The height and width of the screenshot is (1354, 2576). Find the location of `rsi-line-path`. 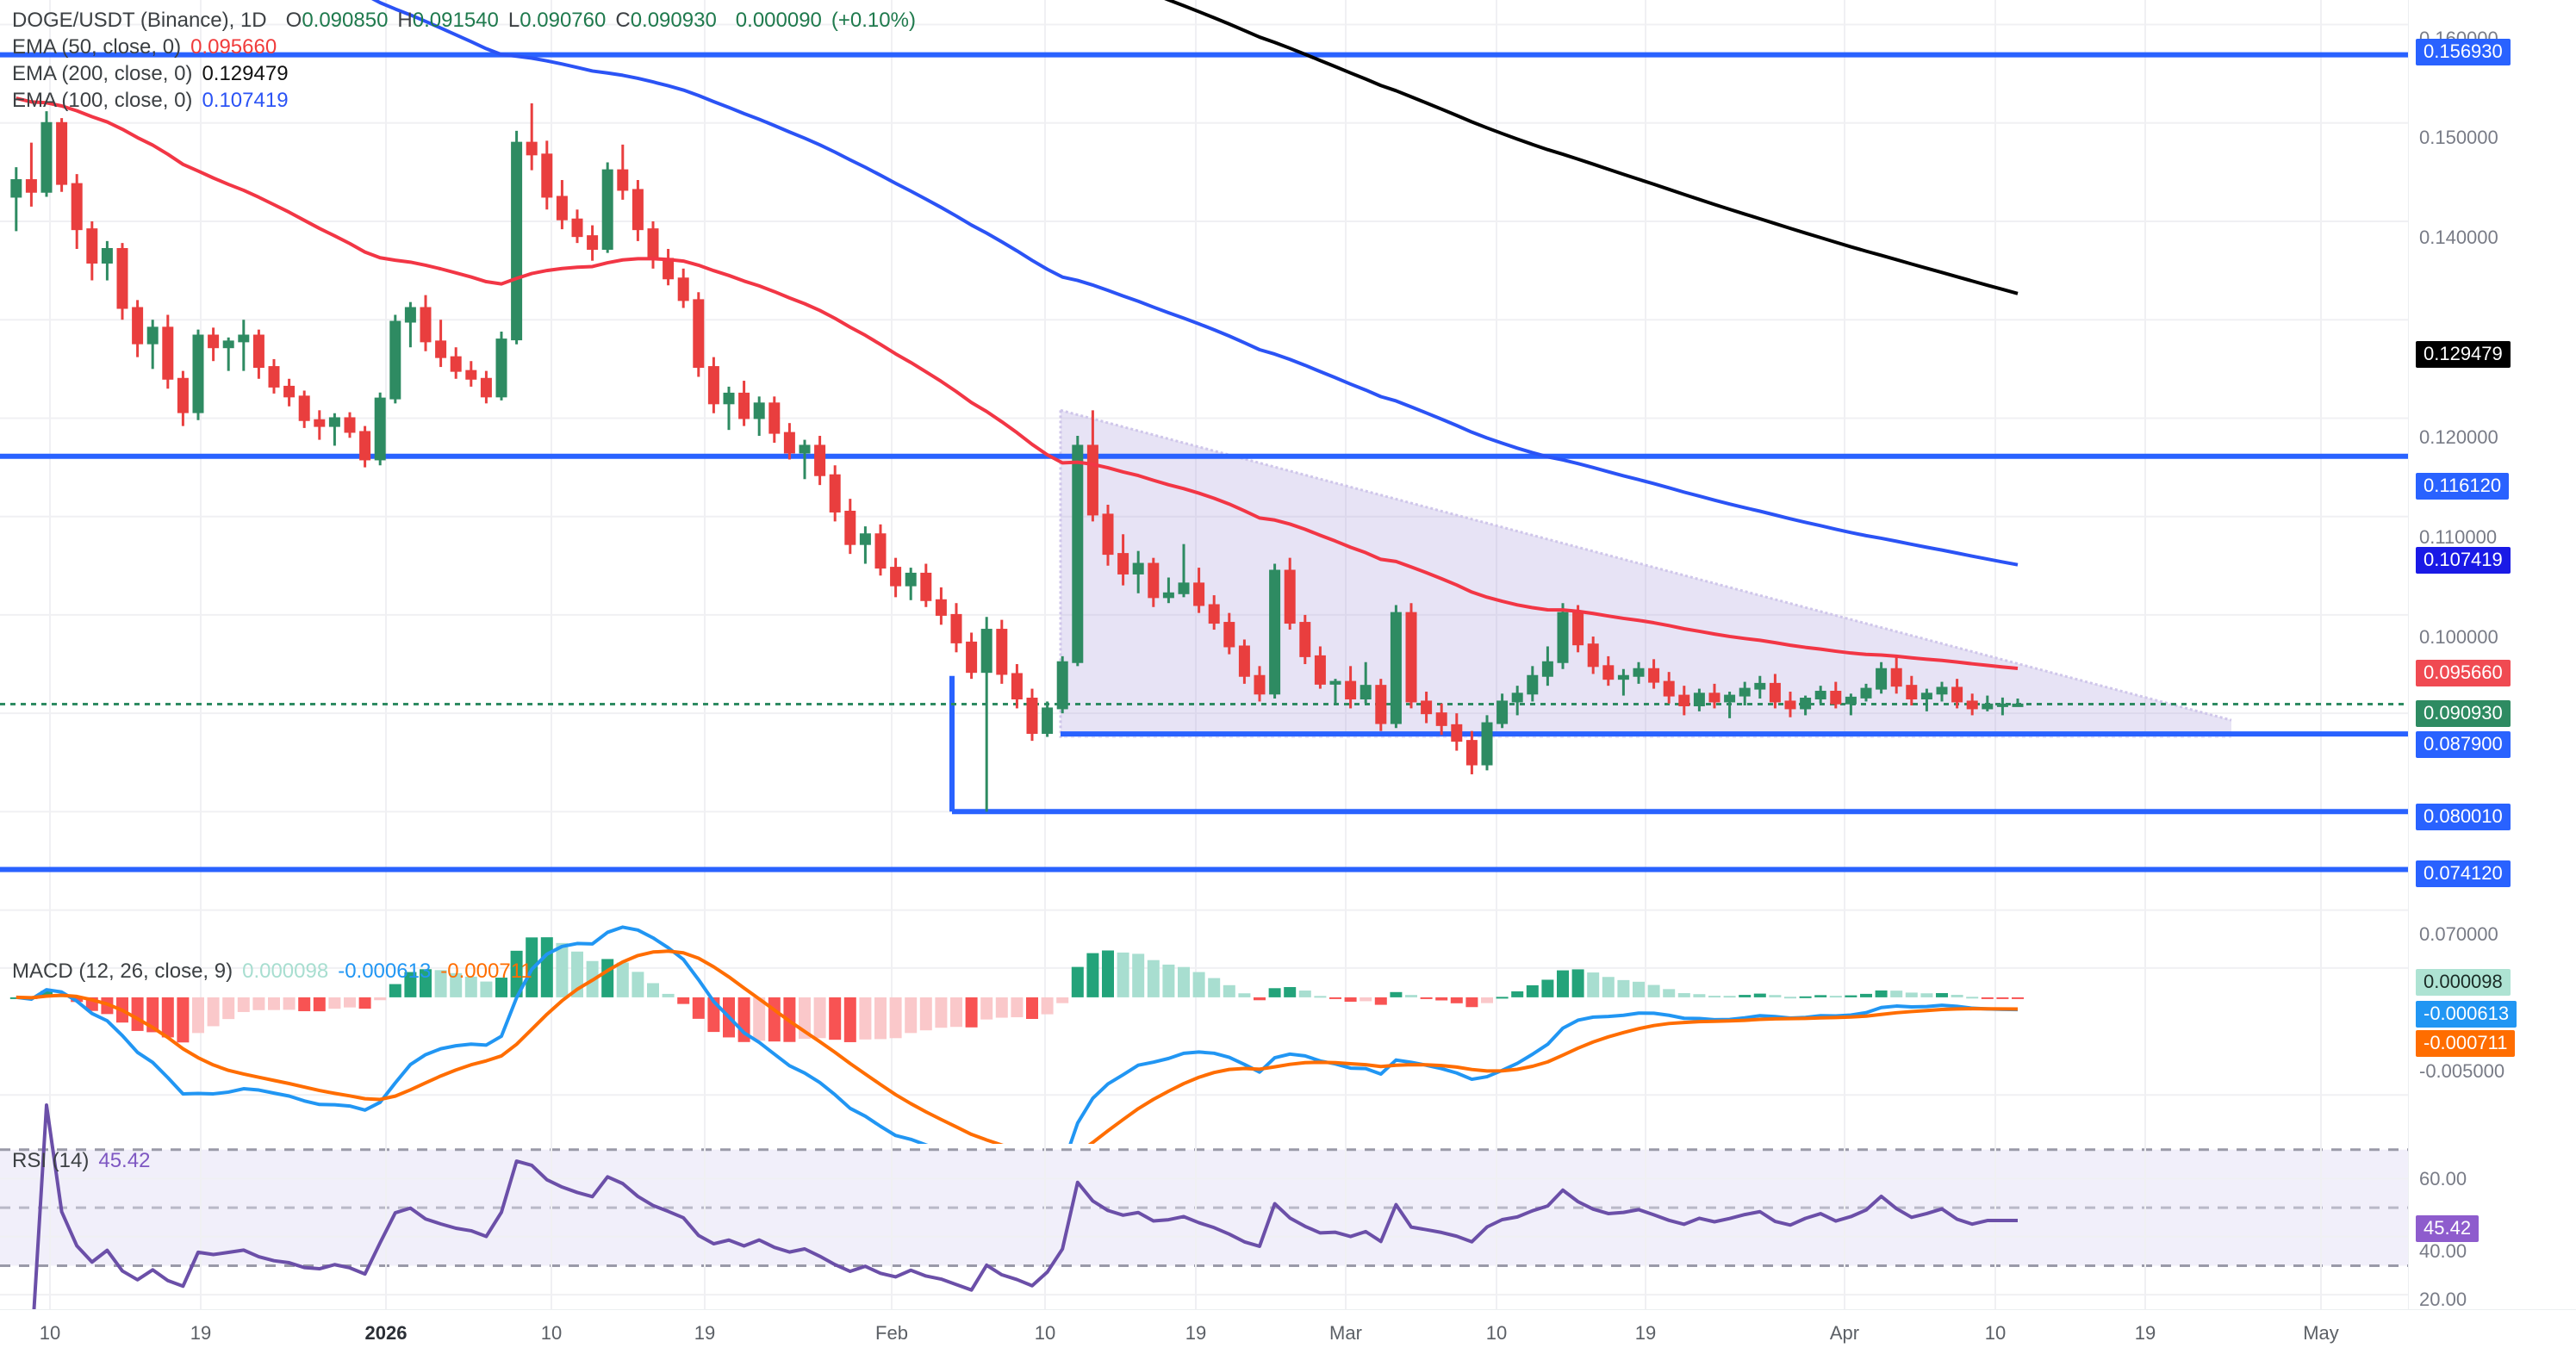

rsi-line-path is located at coordinates (1024, 1227).